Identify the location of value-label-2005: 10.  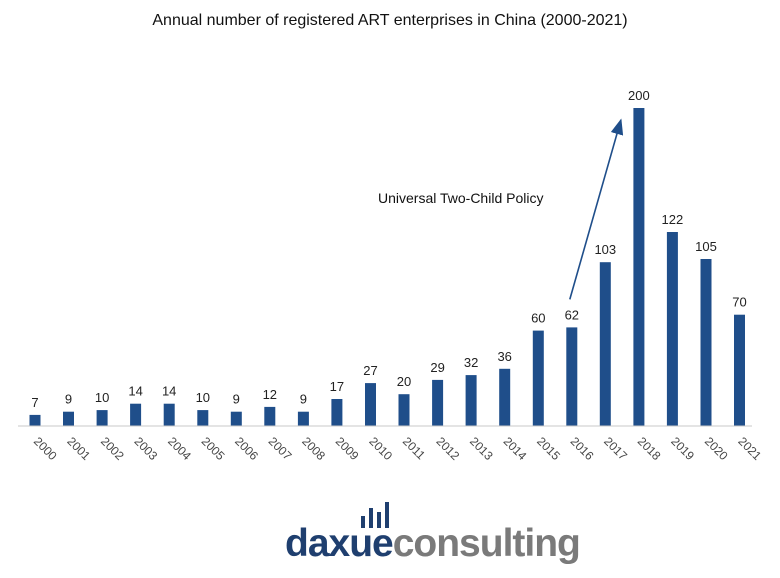
(203, 397).